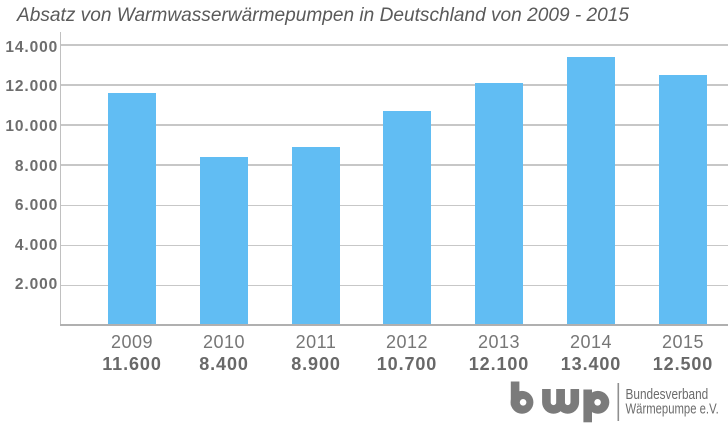 This screenshot has width=728, height=425. What do you see at coordinates (667, 394) in the screenshot?
I see `svg-text: Bundesverband` at bounding box center [667, 394].